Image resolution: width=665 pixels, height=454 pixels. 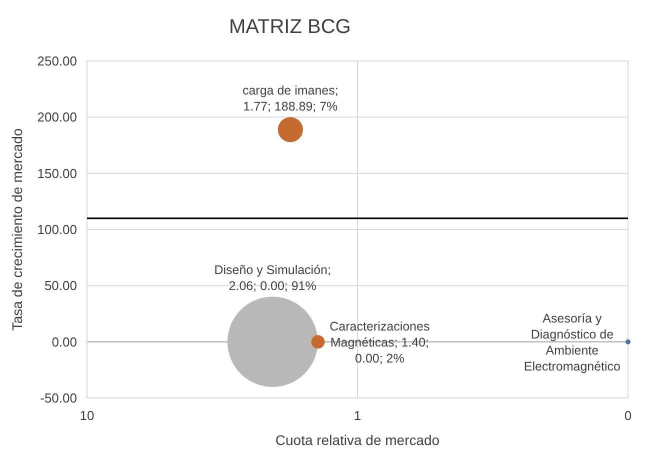 I want to click on y-tick-label: 100.00, so click(x=57, y=230).